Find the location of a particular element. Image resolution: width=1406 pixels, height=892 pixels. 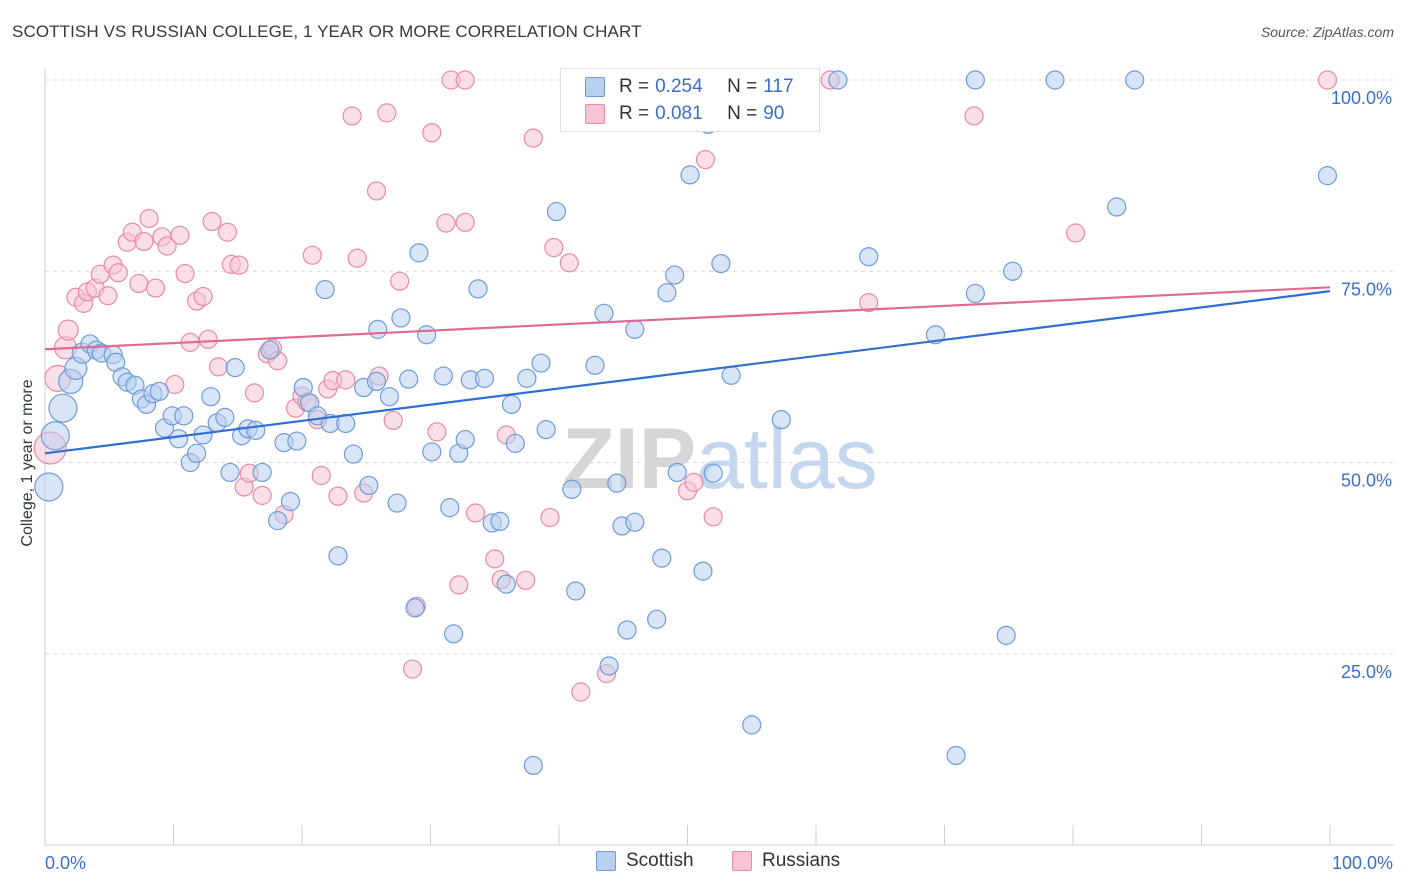

russian-n-value: 90 is located at coordinates (774, 113).